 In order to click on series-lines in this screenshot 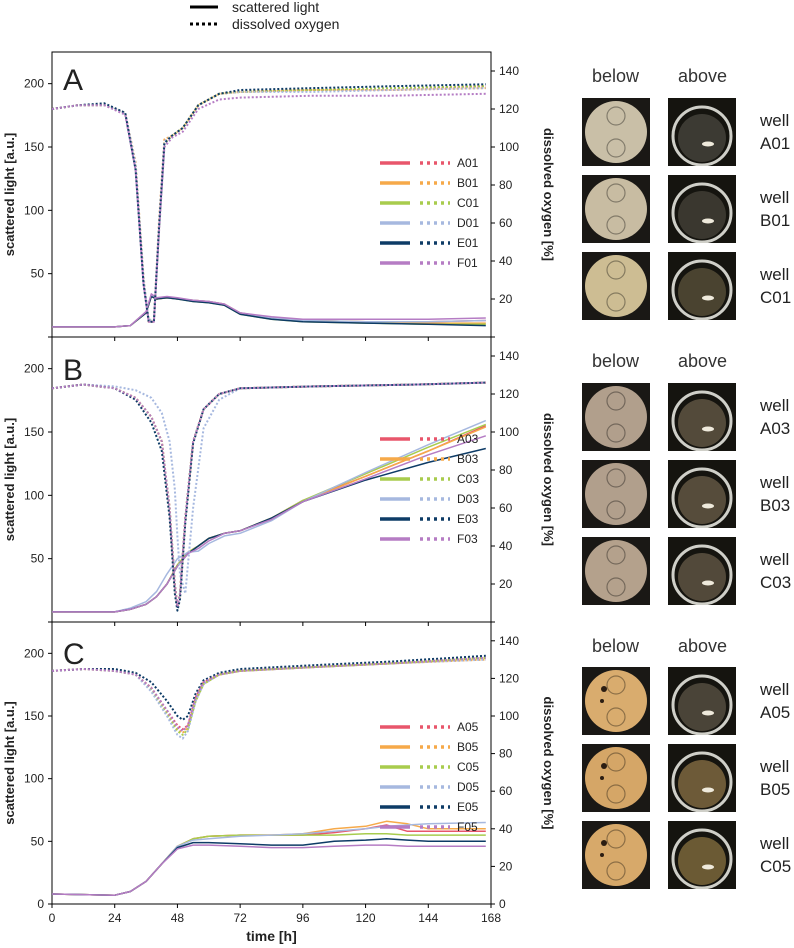, I will do `click(269, 205)`.